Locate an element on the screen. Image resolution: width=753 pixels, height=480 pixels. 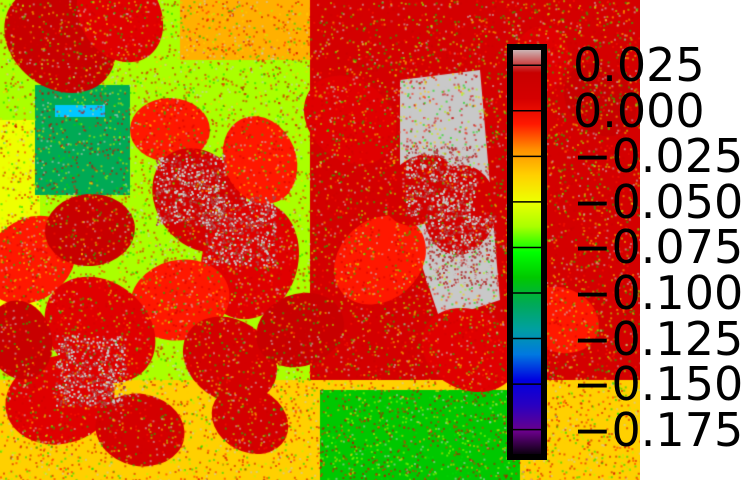
tick-label-8: −0.175 is located at coordinates (658, 429).